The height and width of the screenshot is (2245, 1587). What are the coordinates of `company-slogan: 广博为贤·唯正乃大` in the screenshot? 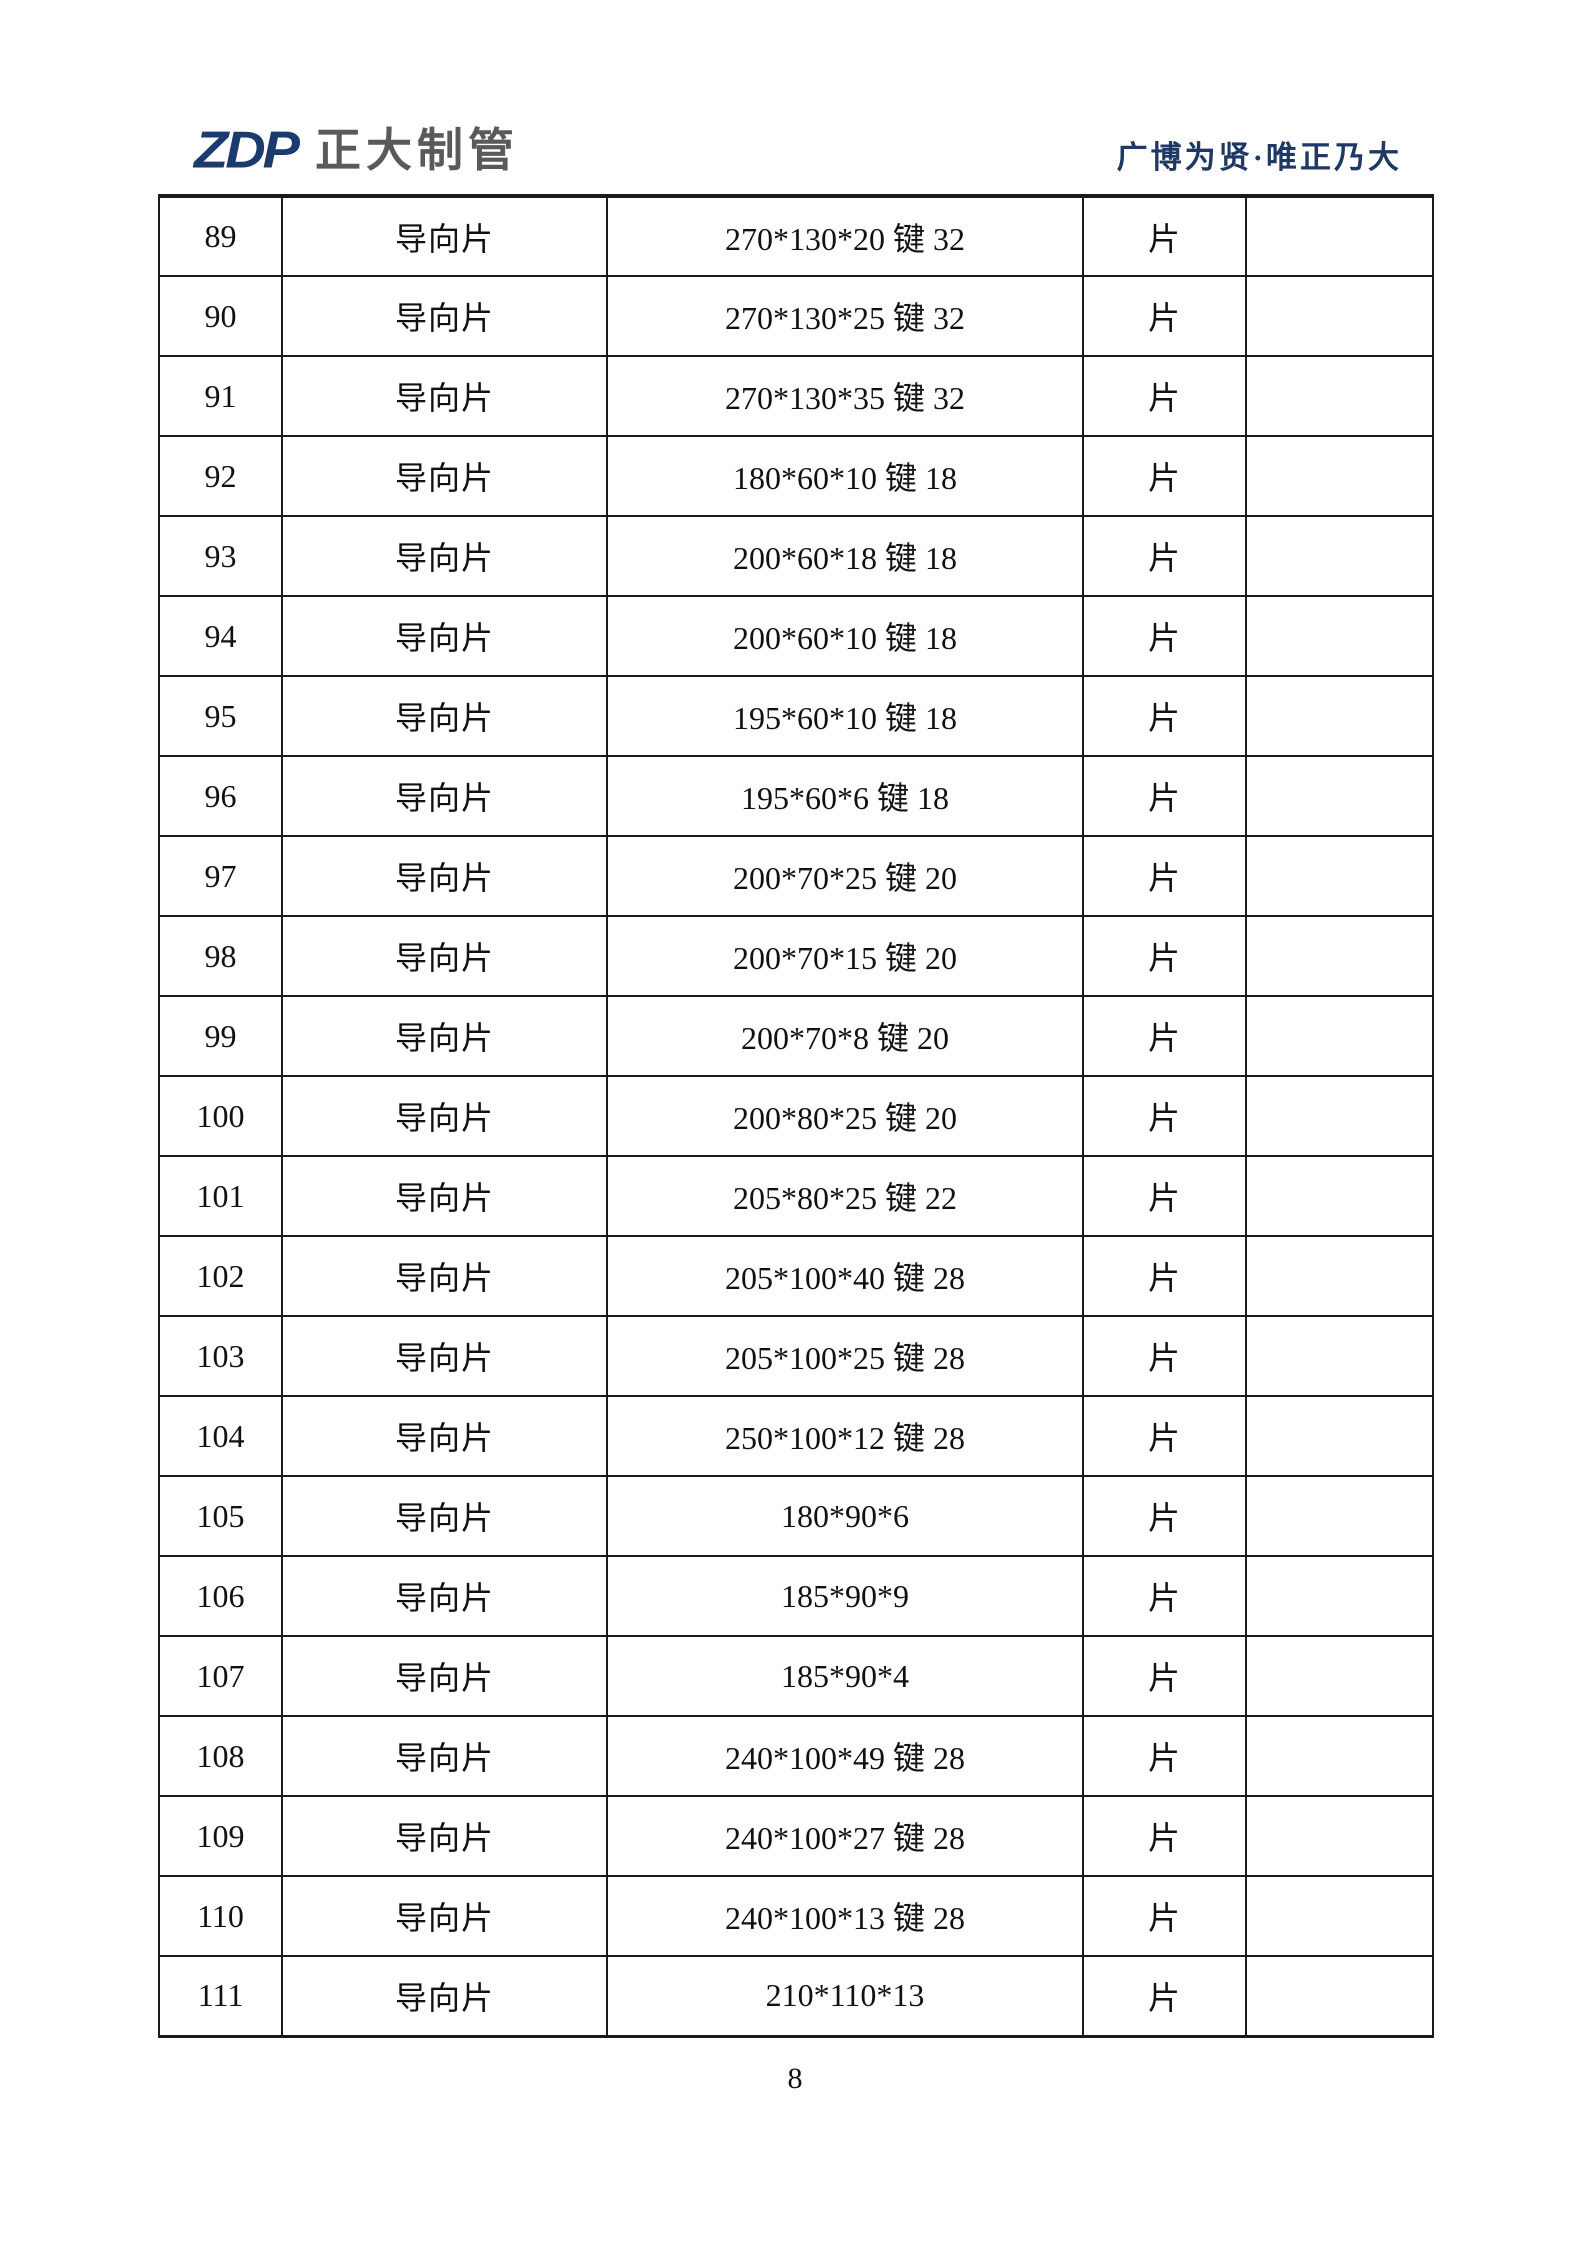 It's located at (1259, 157).